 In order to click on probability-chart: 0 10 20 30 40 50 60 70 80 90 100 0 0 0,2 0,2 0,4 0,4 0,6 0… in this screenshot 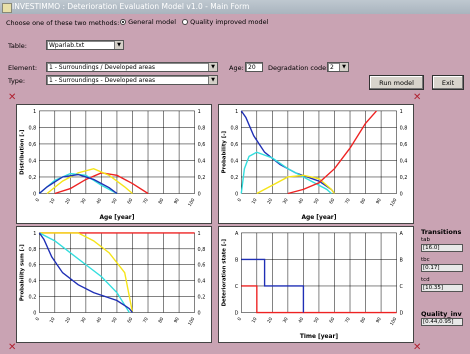, I will do `click(316, 164)`.